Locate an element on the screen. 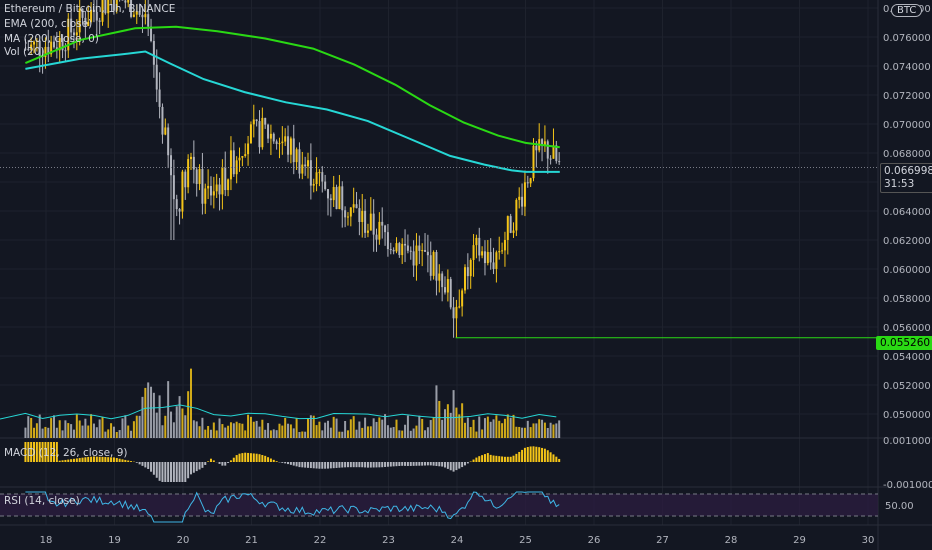 The width and height of the screenshot is (932, 550). symbol-title: Ethereum / Bitcoin, 1h, BINANCE is located at coordinates (90, 9).